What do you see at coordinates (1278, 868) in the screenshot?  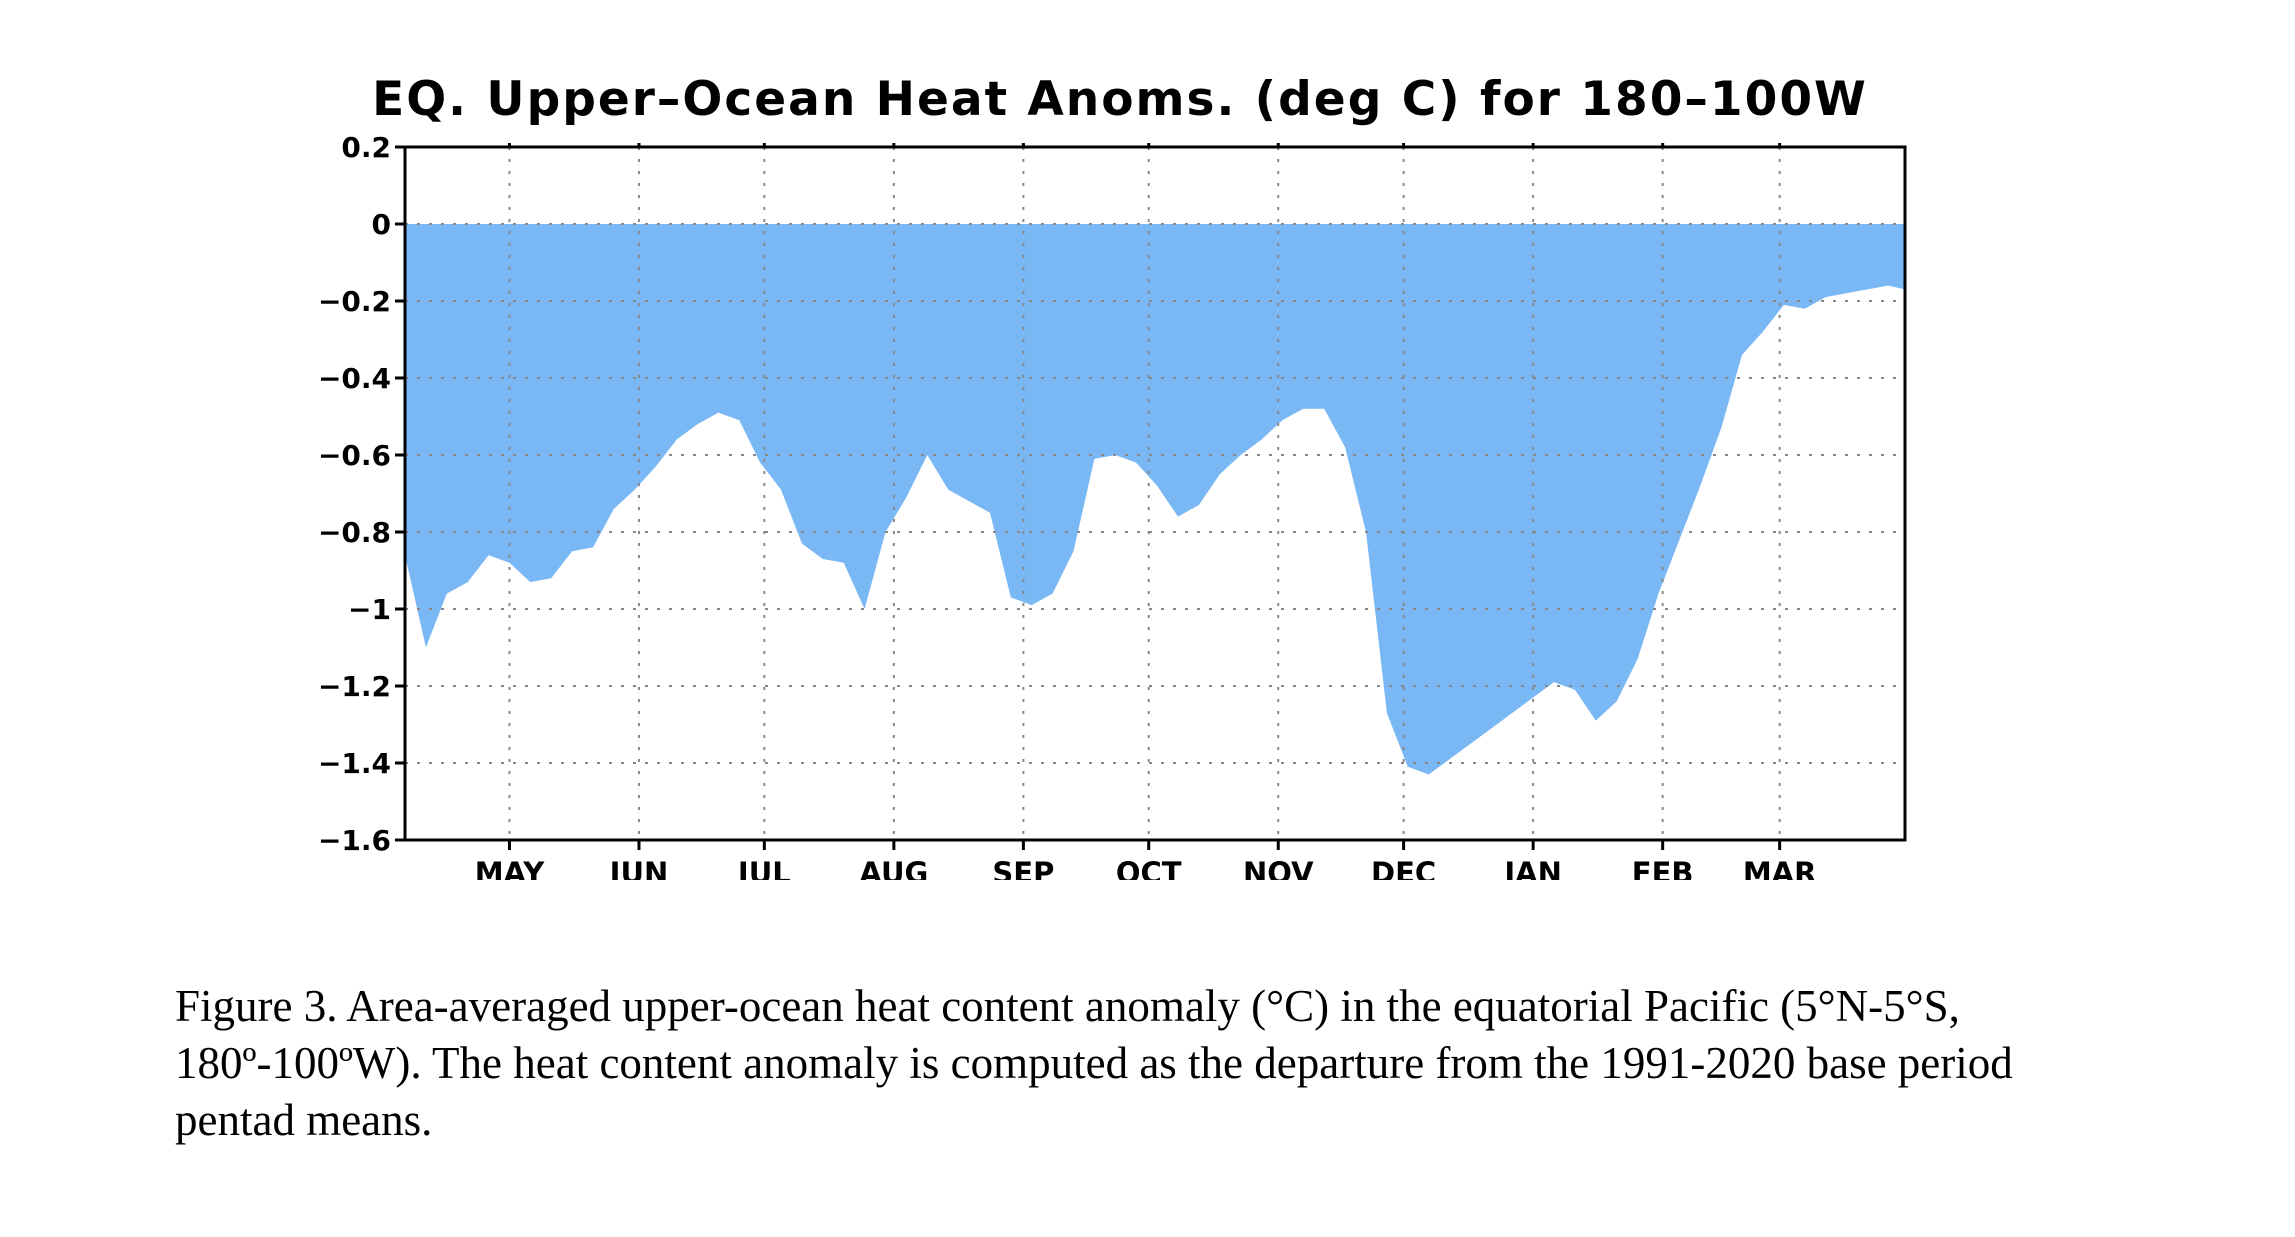 I see `x-tick-label: NOV` at bounding box center [1278, 868].